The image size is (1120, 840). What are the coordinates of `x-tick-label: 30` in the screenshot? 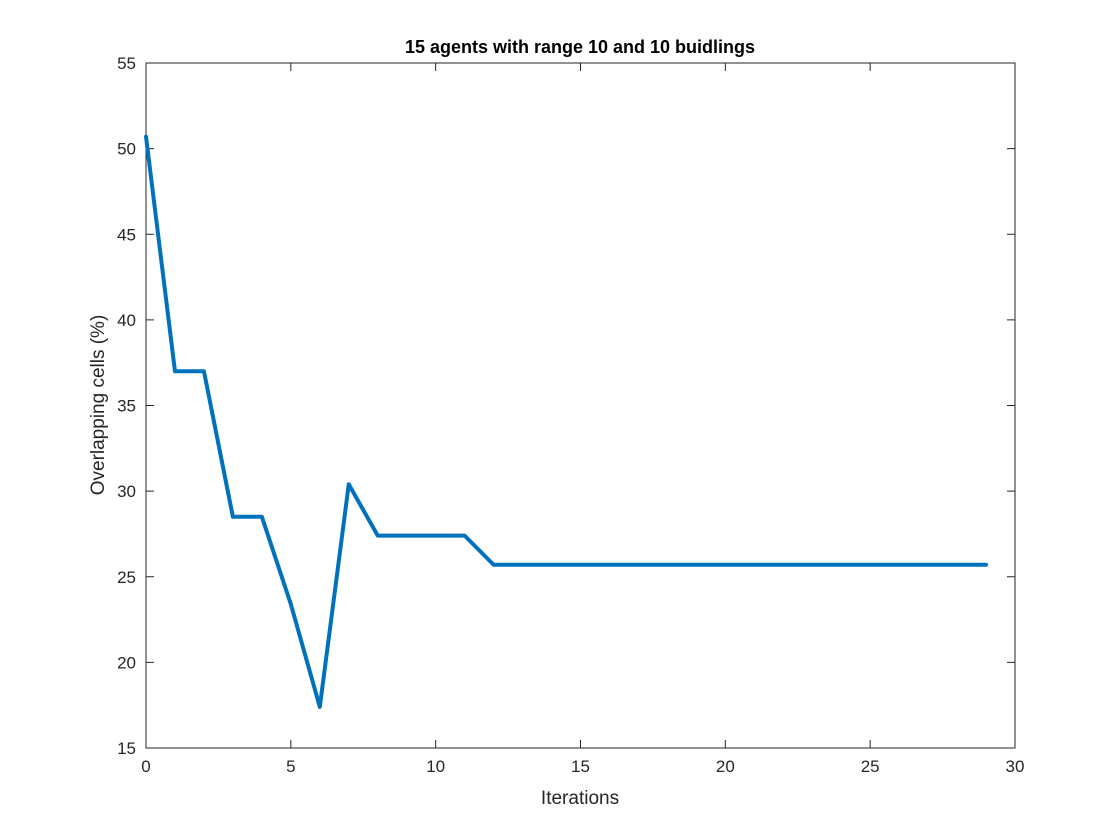 It's located at (1015, 766).